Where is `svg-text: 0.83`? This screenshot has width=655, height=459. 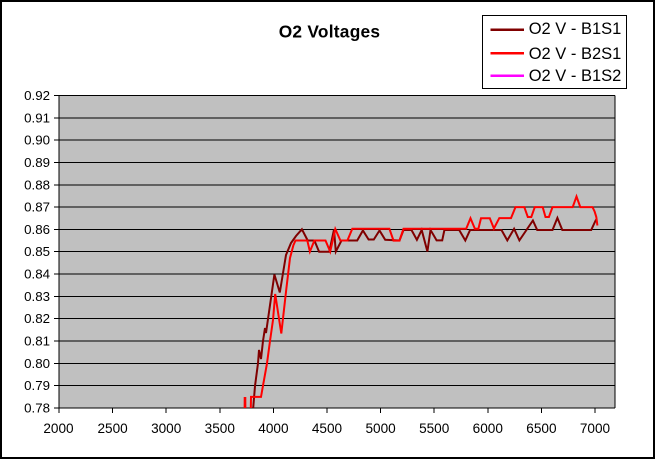 svg-text: 0.83 is located at coordinates (37, 296).